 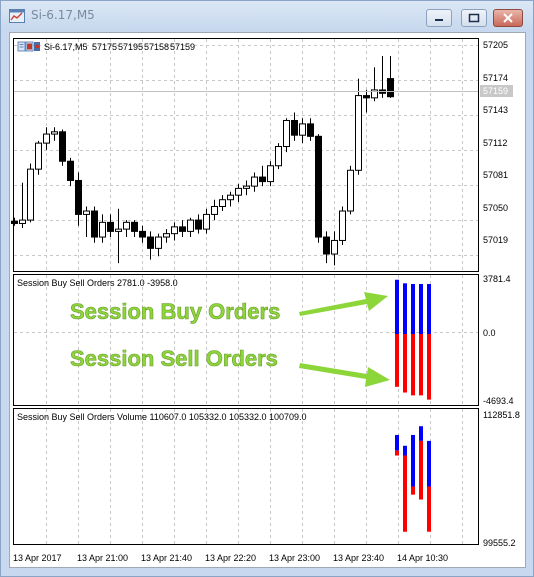 What do you see at coordinates (63, 15) in the screenshot?
I see `window-title: Si-6.17,M5` at bounding box center [63, 15].